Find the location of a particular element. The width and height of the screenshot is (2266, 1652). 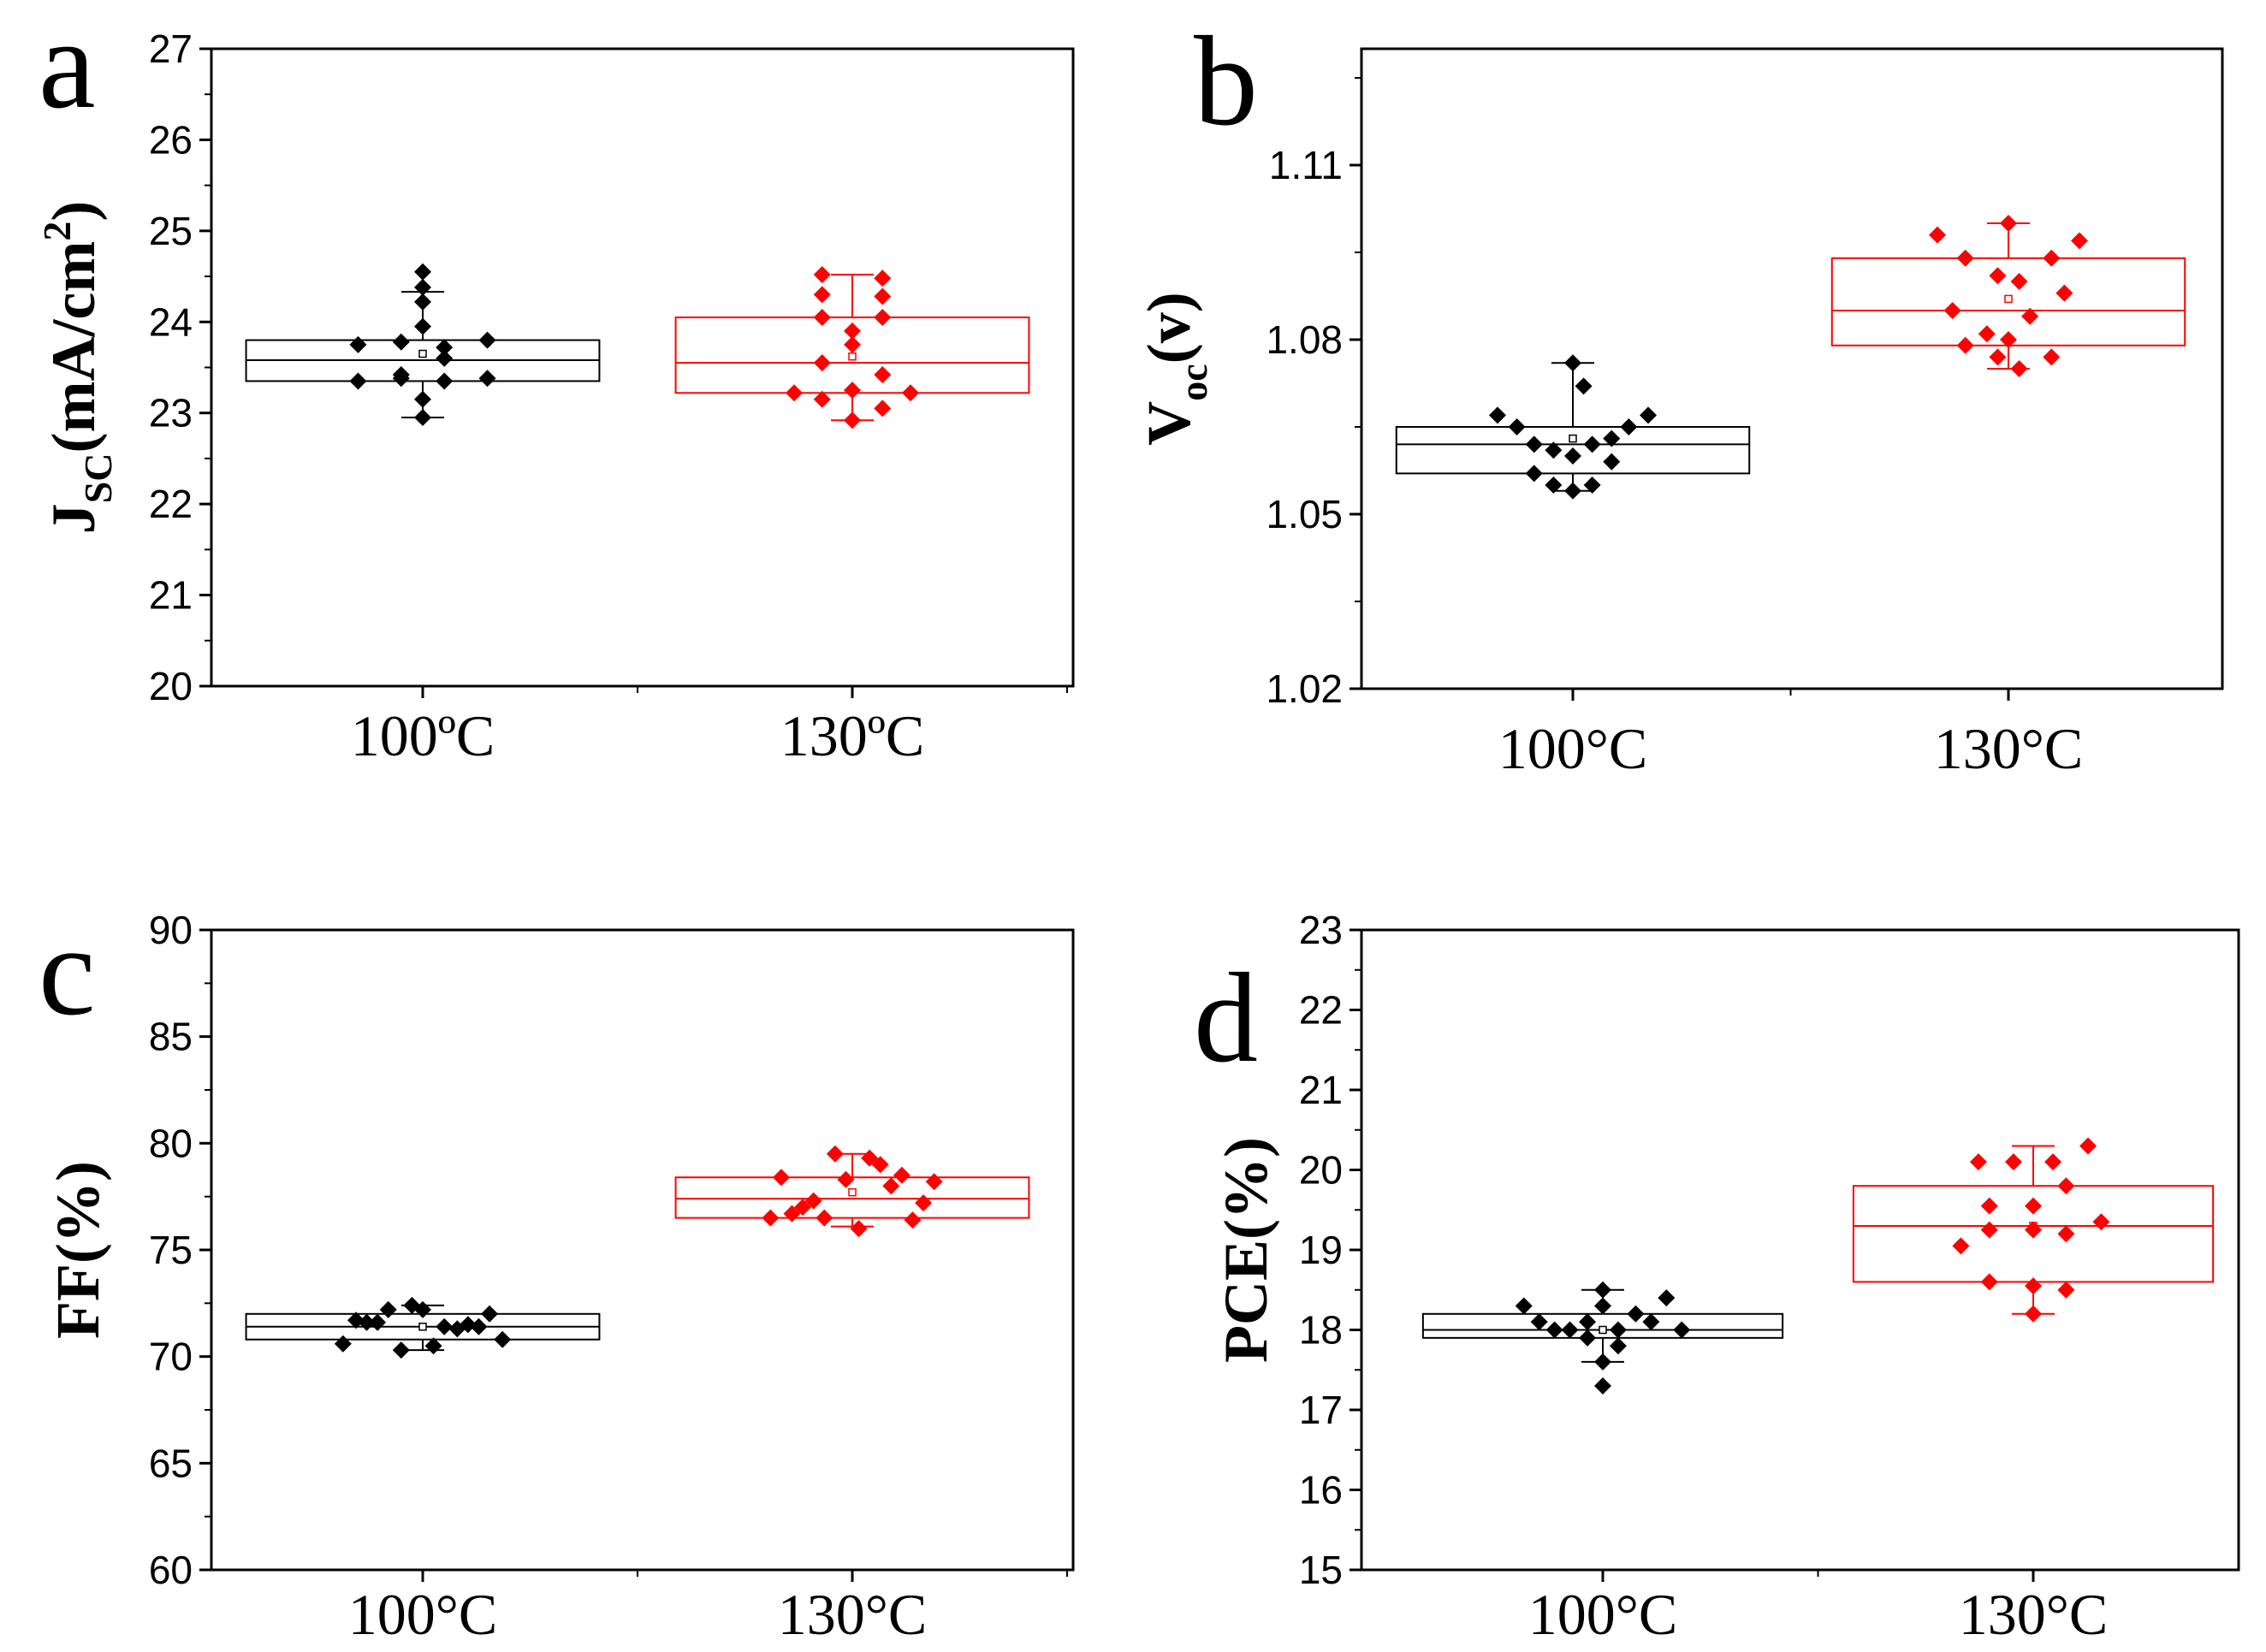

x-category-label: 130°C is located at coordinates (2009, 748).